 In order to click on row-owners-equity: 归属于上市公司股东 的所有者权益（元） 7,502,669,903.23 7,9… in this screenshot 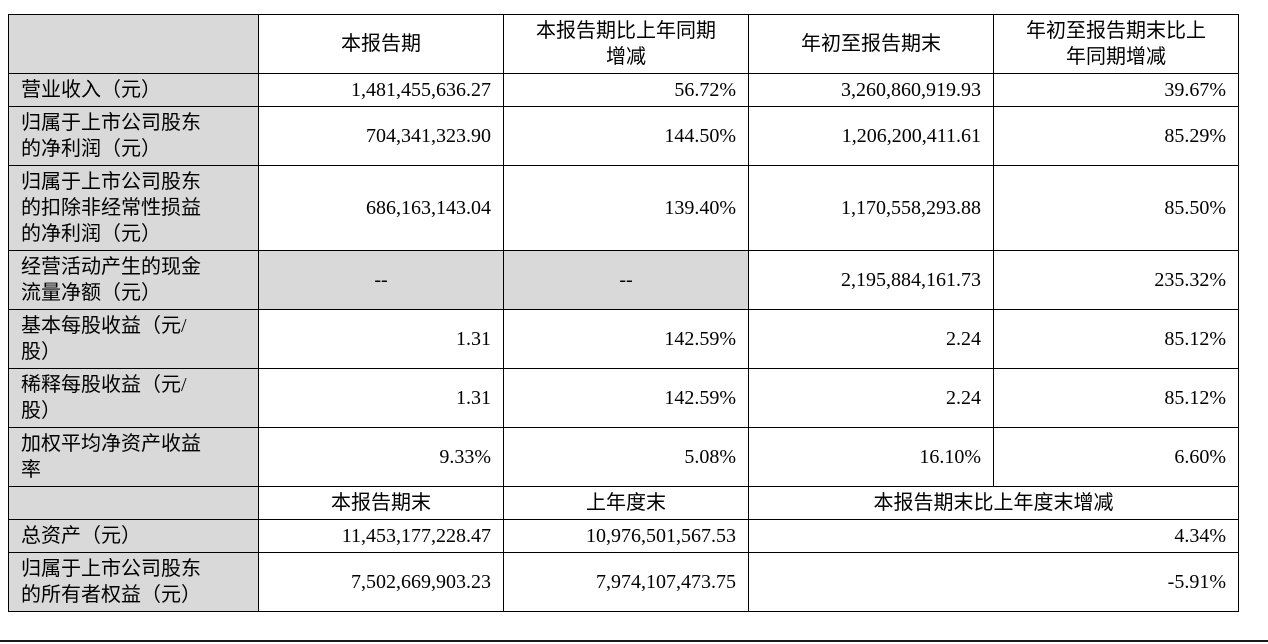, I will do `click(623, 582)`.